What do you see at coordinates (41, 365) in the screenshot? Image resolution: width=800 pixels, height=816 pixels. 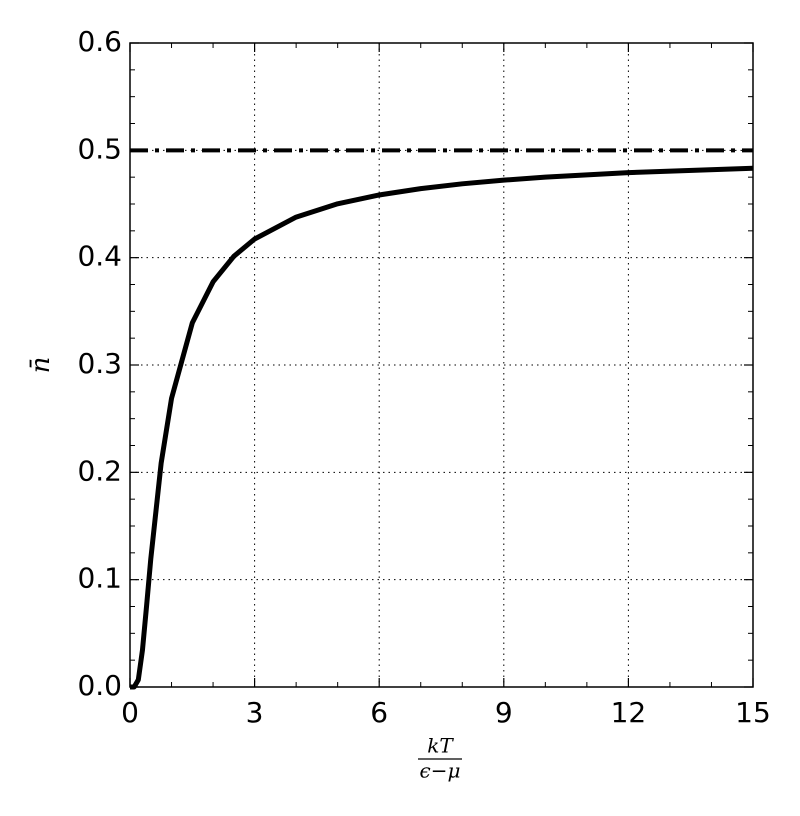 I see `y-axis-label: n̄` at bounding box center [41, 365].